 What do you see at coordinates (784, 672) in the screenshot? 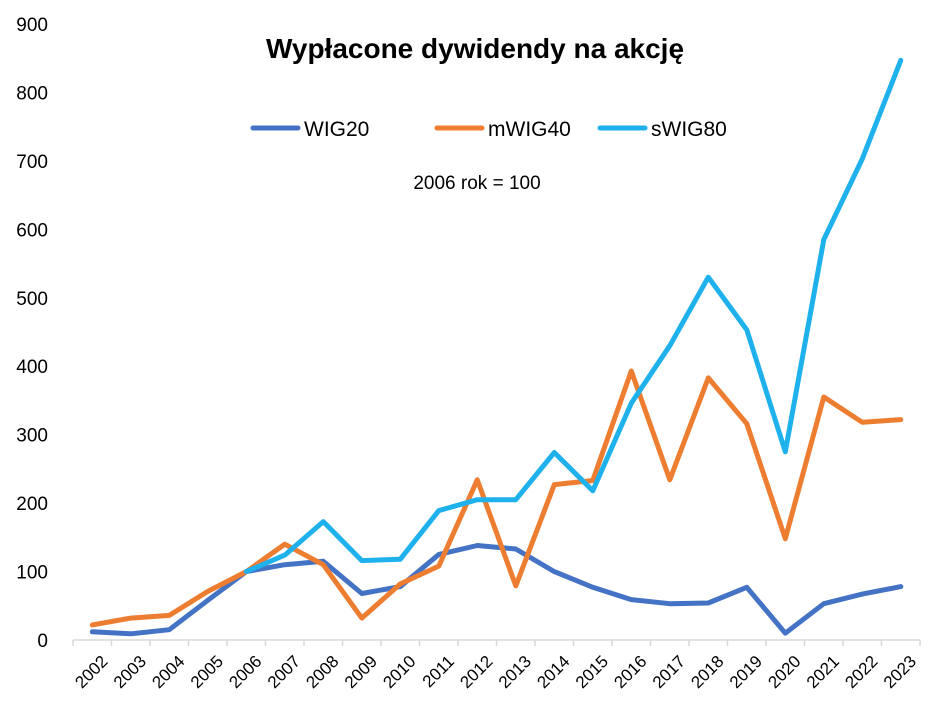
I see `x-tick-label: 2020` at bounding box center [784, 672].